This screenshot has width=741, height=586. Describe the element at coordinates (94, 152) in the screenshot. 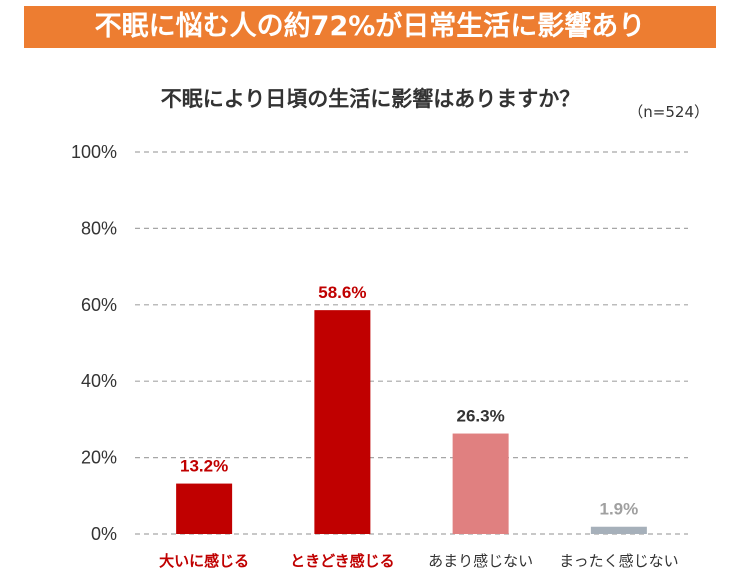

I see `y-tick-label: 100%` at that location.